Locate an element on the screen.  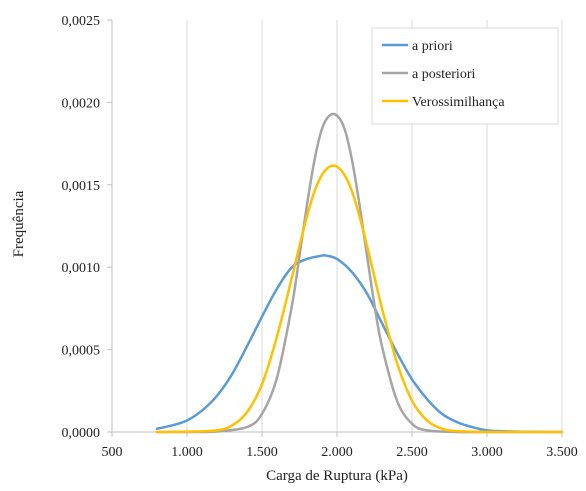
y-tick-label: 0,0010 is located at coordinates (81, 268).